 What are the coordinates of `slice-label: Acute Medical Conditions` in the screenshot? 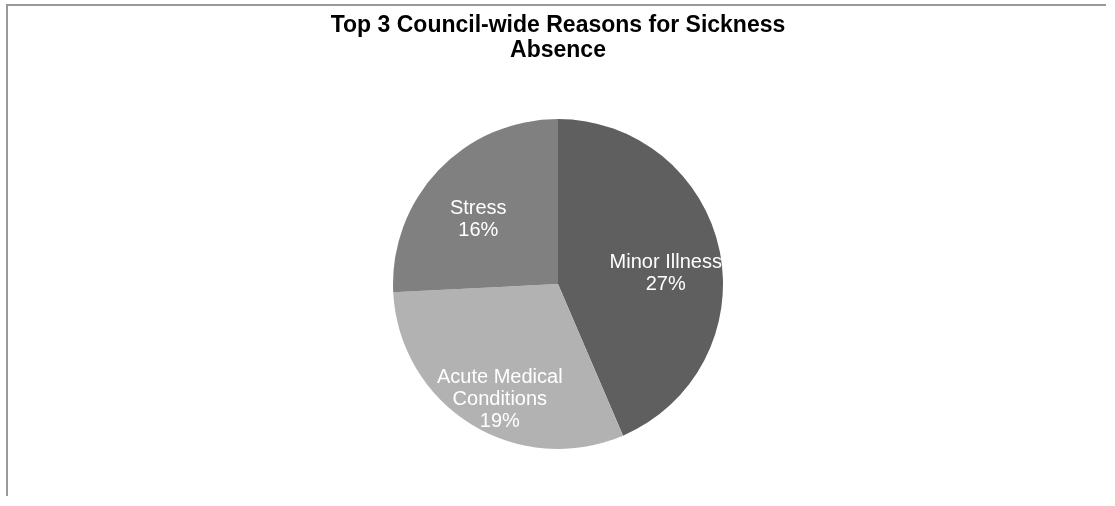 It's located at (500, 387).